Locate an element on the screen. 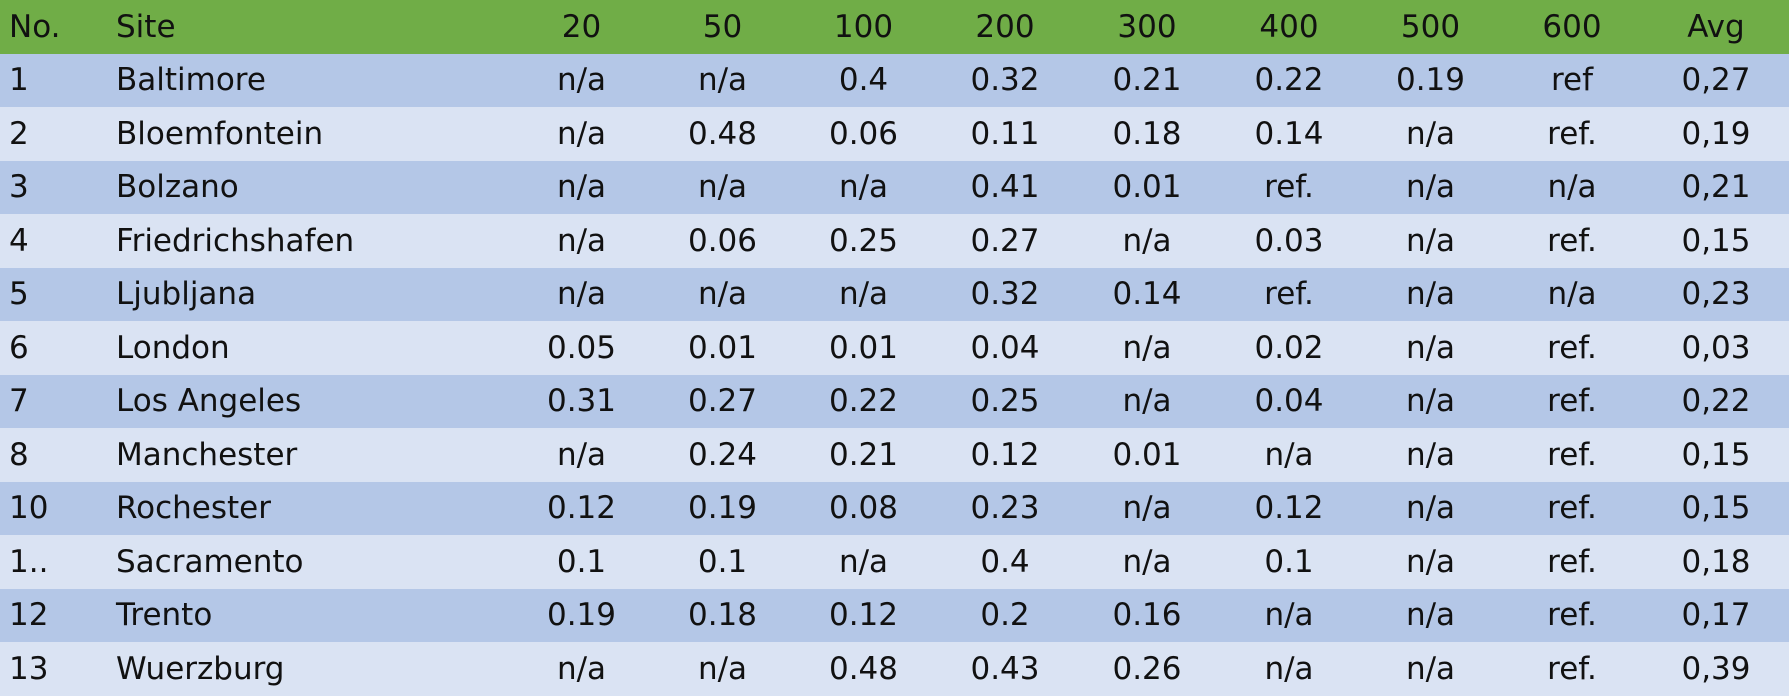 Image resolution: width=1789 pixels, height=696 pixels. table-cell: 4 is located at coordinates (50, 241).